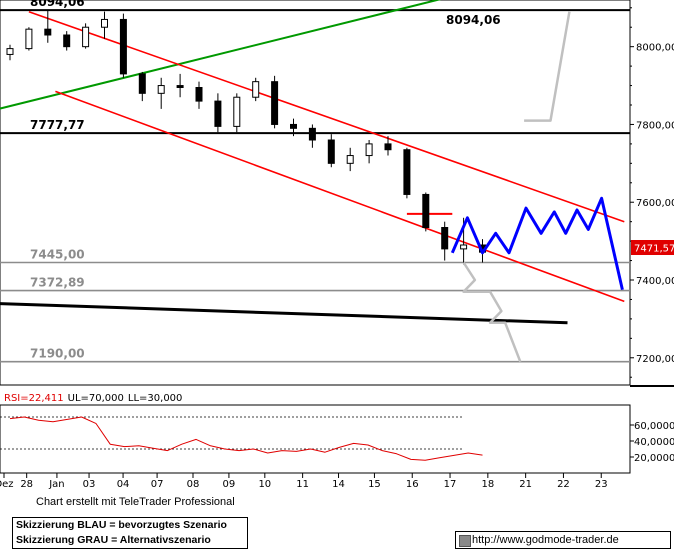 Image resolution: width=674 pixels, height=552 pixels. What do you see at coordinates (113, 540) in the screenshot?
I see `legend-gray-scenario: Skizzierung GRAU = Alternativszenario` at bounding box center [113, 540].